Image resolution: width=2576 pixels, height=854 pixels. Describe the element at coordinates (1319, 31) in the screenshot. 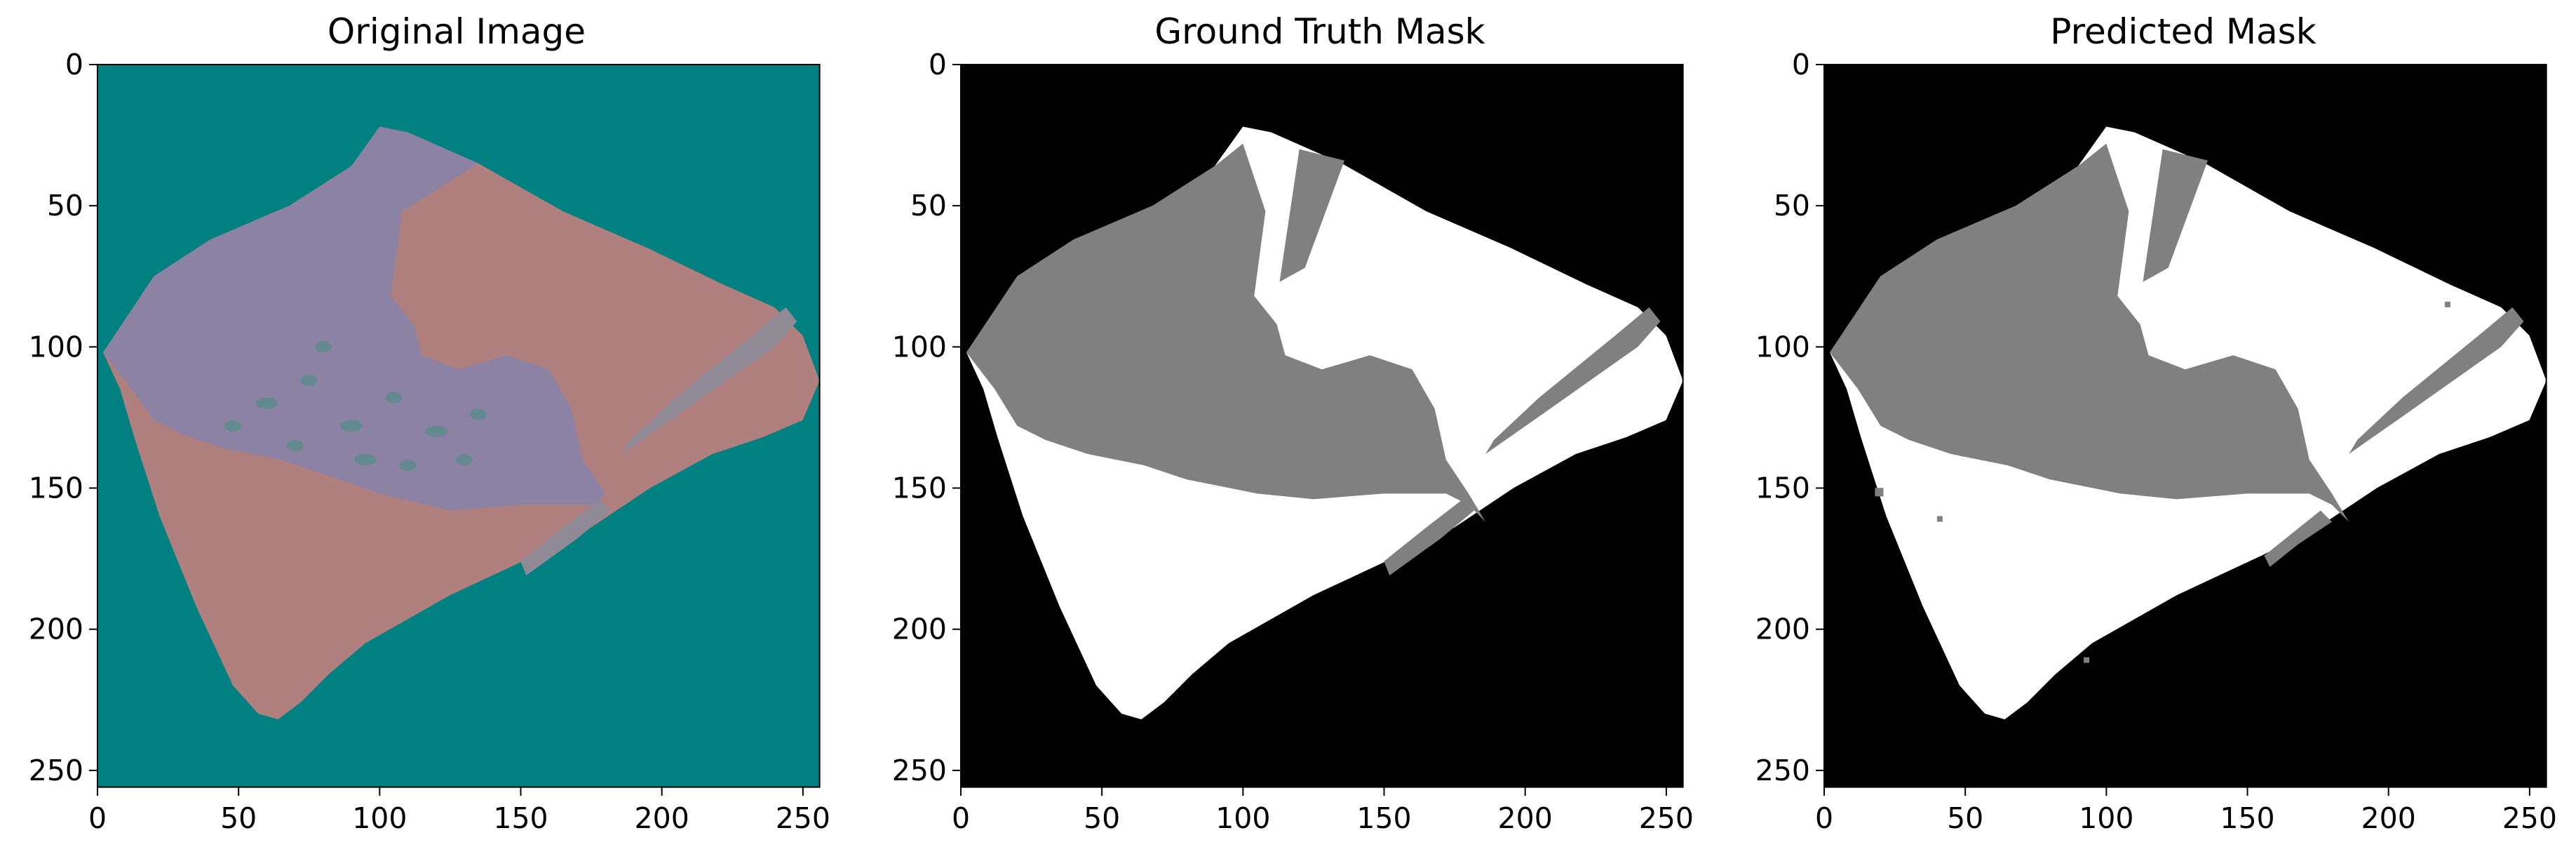

I see `panel-title: Ground Truth Mask` at that location.